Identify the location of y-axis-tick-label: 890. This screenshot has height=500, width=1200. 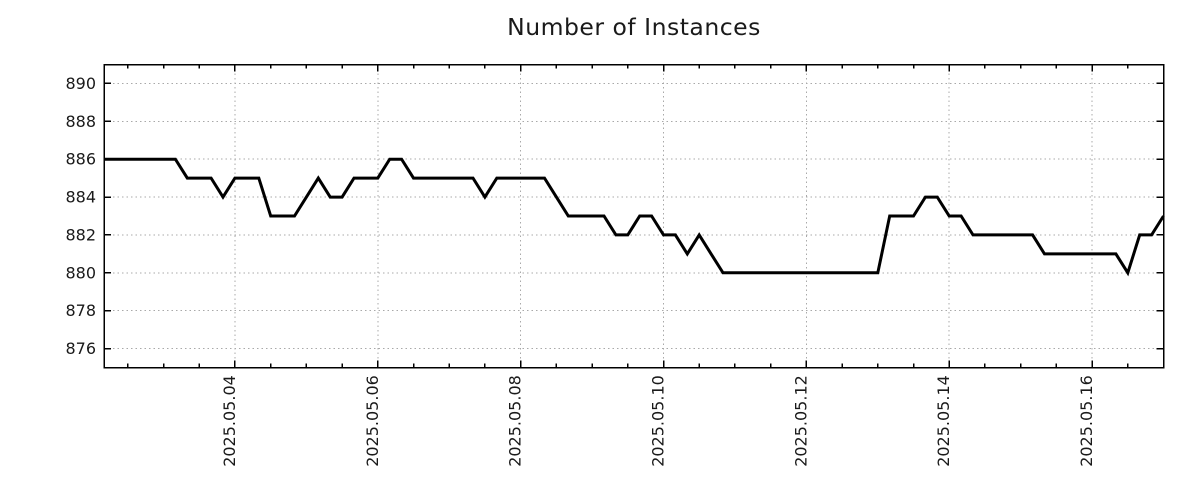
(80, 83).